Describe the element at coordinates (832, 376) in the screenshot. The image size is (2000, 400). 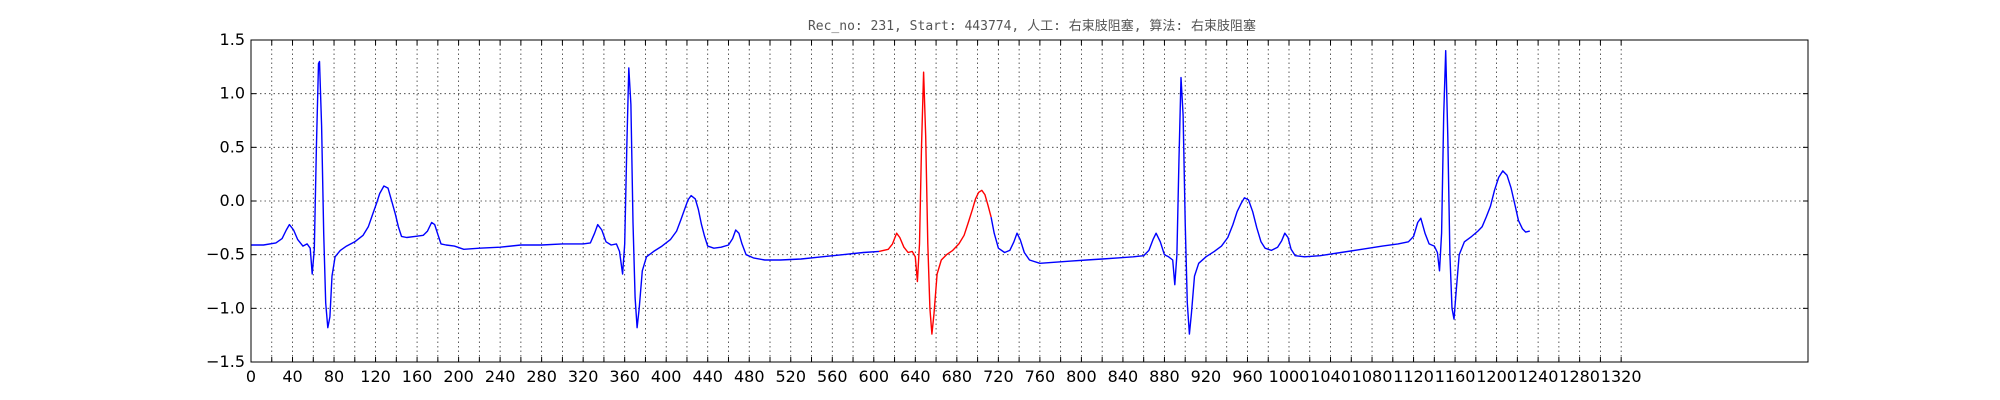
I see `x-tick-label: 560` at that location.